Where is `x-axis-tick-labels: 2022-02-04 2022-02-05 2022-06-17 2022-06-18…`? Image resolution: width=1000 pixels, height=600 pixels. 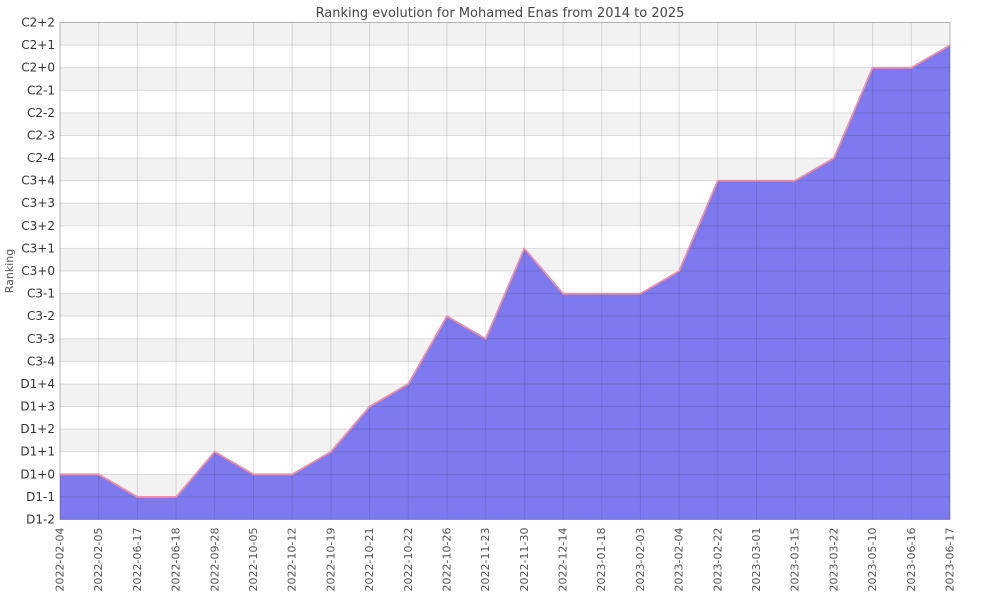
x-axis-tick-labels: 2022-02-04 2022-02-05 2022-06-17 2022-06-18… is located at coordinates (505, 560).